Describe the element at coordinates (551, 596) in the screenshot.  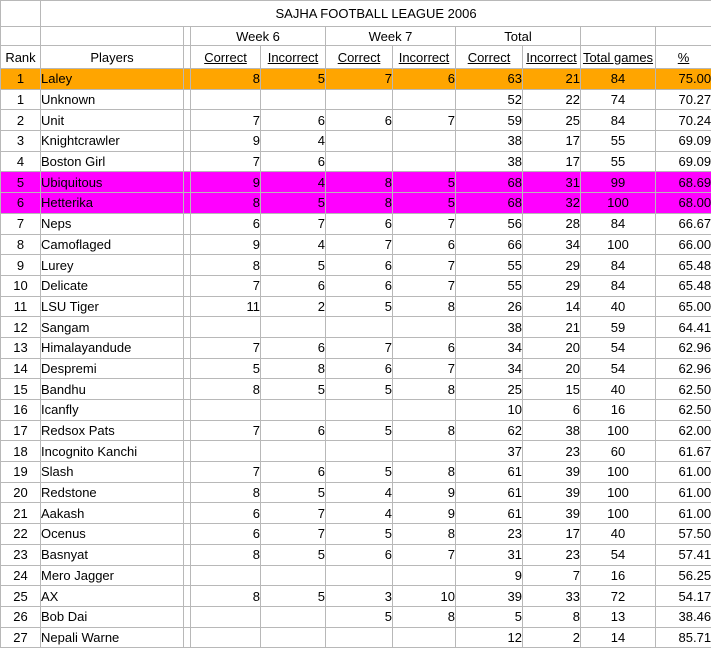
I see `cell-total-incorrect: 33` at that location.